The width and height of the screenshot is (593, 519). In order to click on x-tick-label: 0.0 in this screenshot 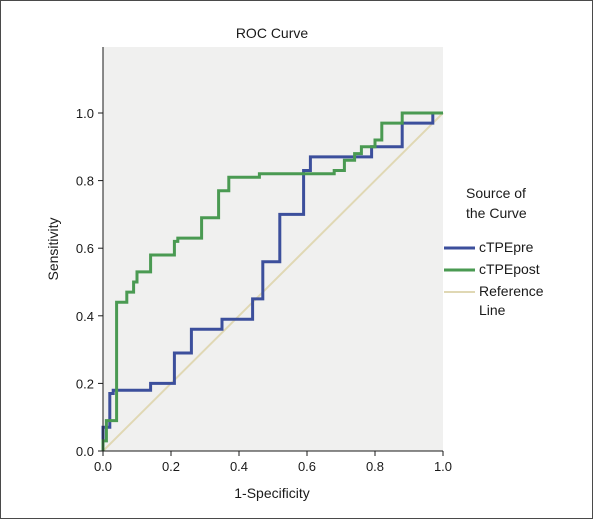, I will do `click(103, 466)`.